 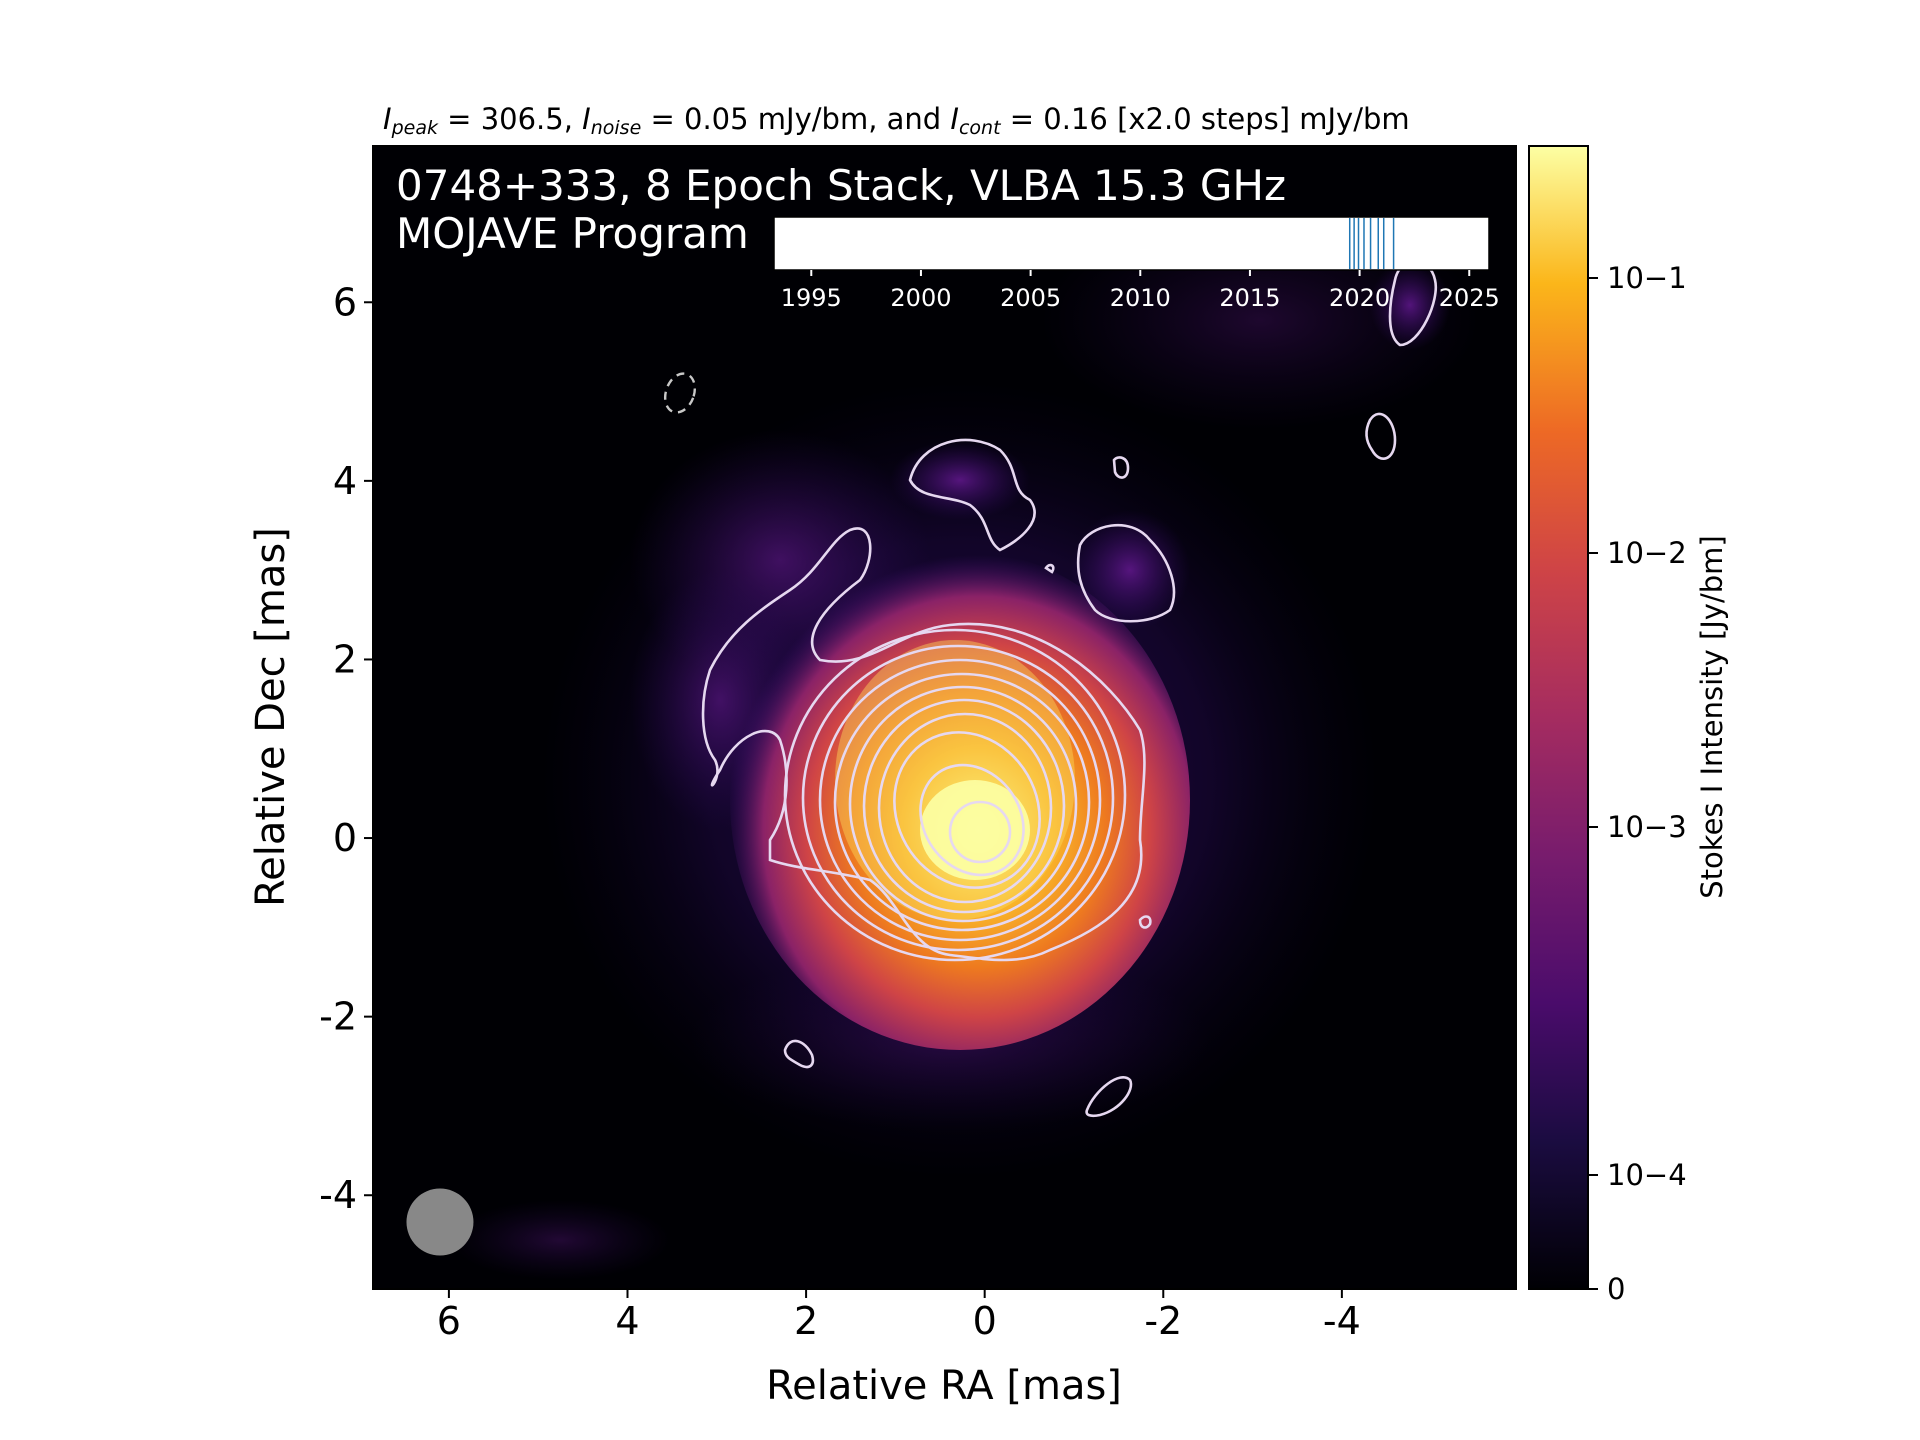 What do you see at coordinates (1030, 298) in the screenshot?
I see `timeline-tick-label: 2005` at bounding box center [1030, 298].